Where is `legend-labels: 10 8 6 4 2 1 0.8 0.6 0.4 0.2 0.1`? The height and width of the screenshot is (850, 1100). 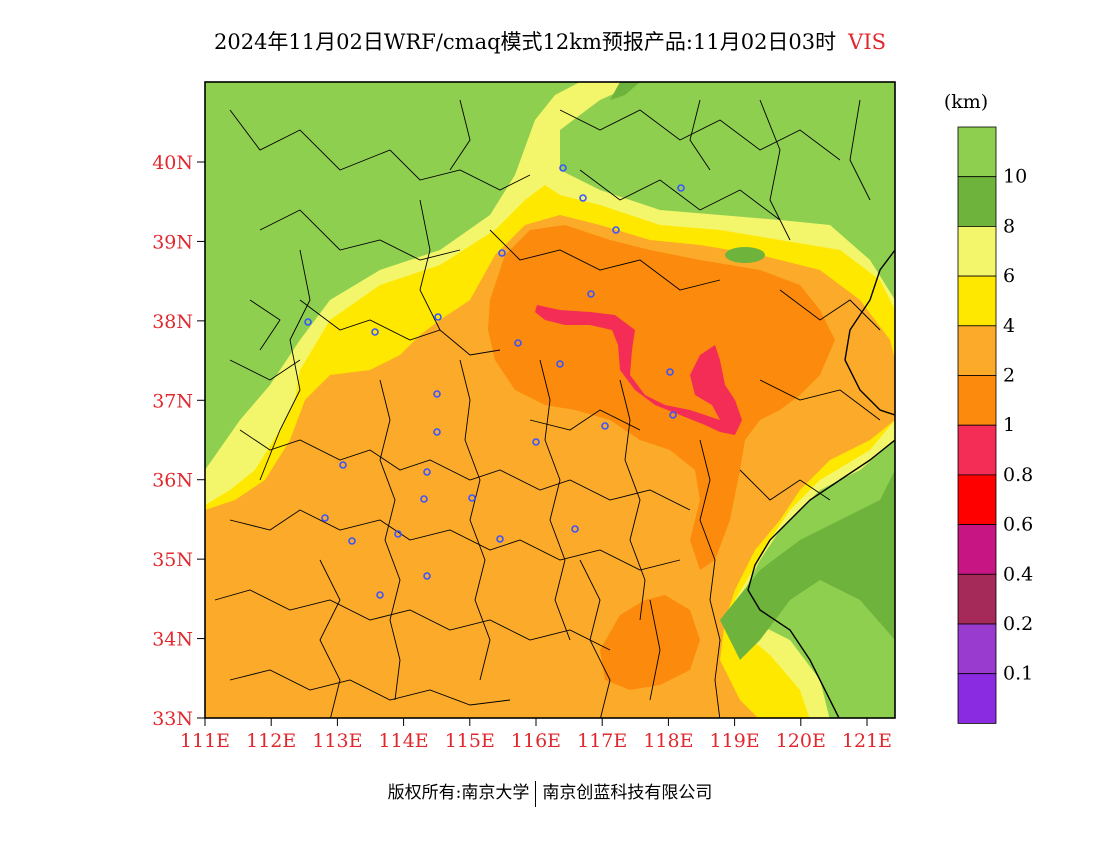 legend-labels: 10 8 6 4 2 1 0.8 0.6 0.4 0.2 0.1 is located at coordinates (1018, 425).